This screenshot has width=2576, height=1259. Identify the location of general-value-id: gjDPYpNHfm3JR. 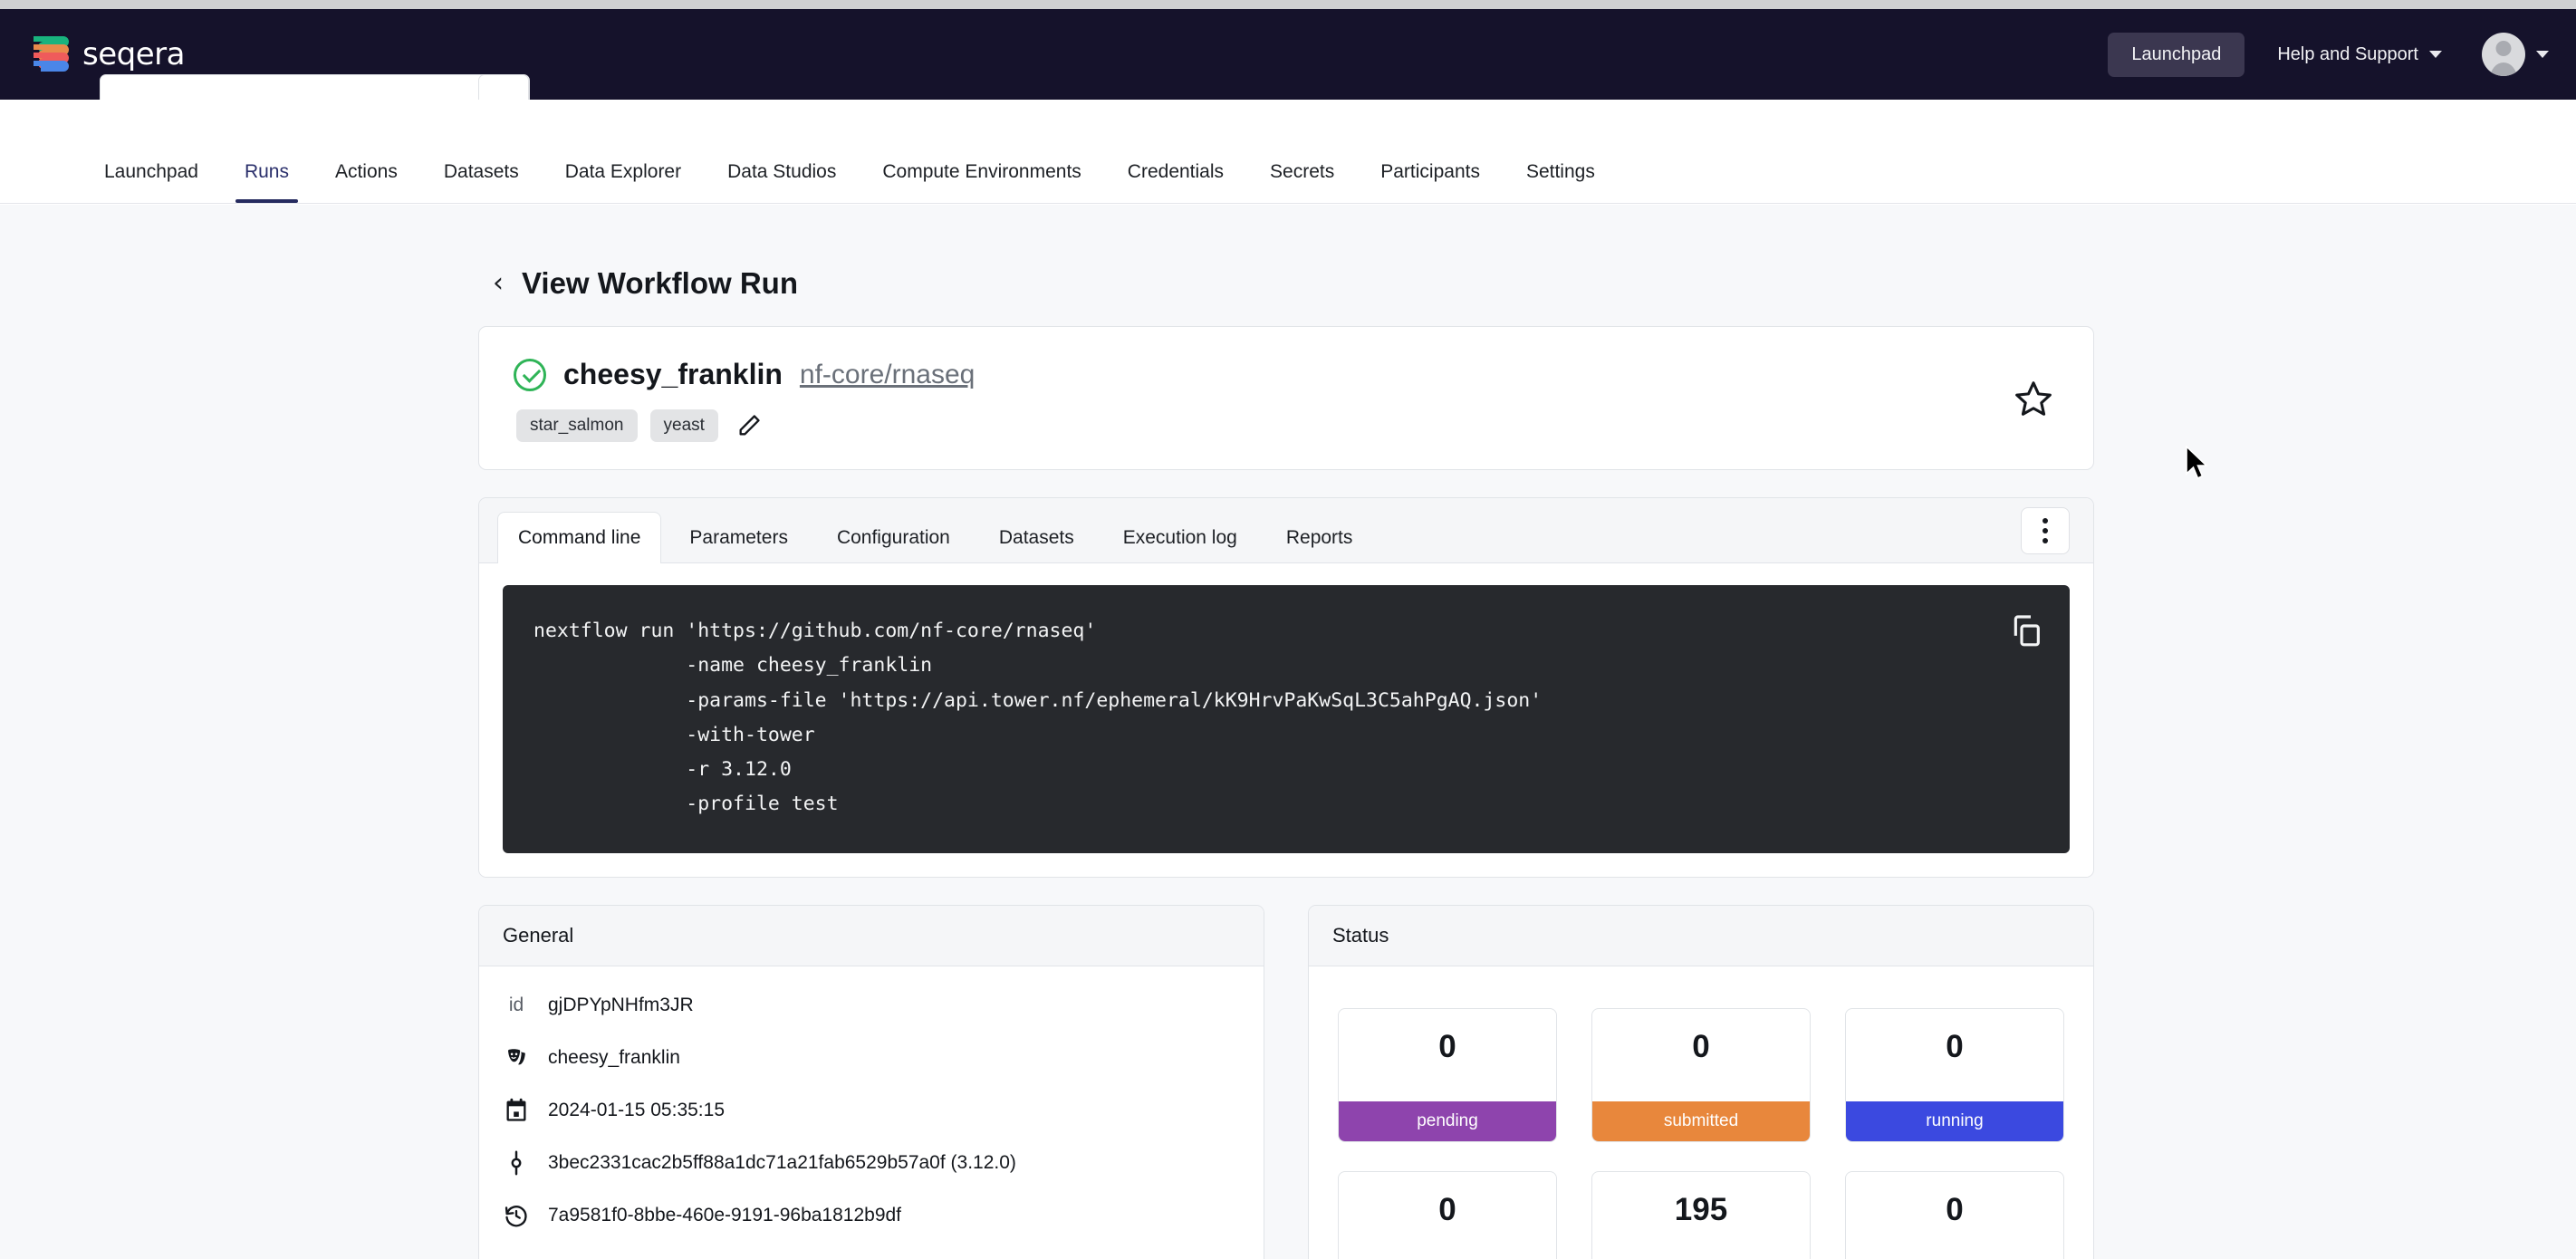
(621, 1004).